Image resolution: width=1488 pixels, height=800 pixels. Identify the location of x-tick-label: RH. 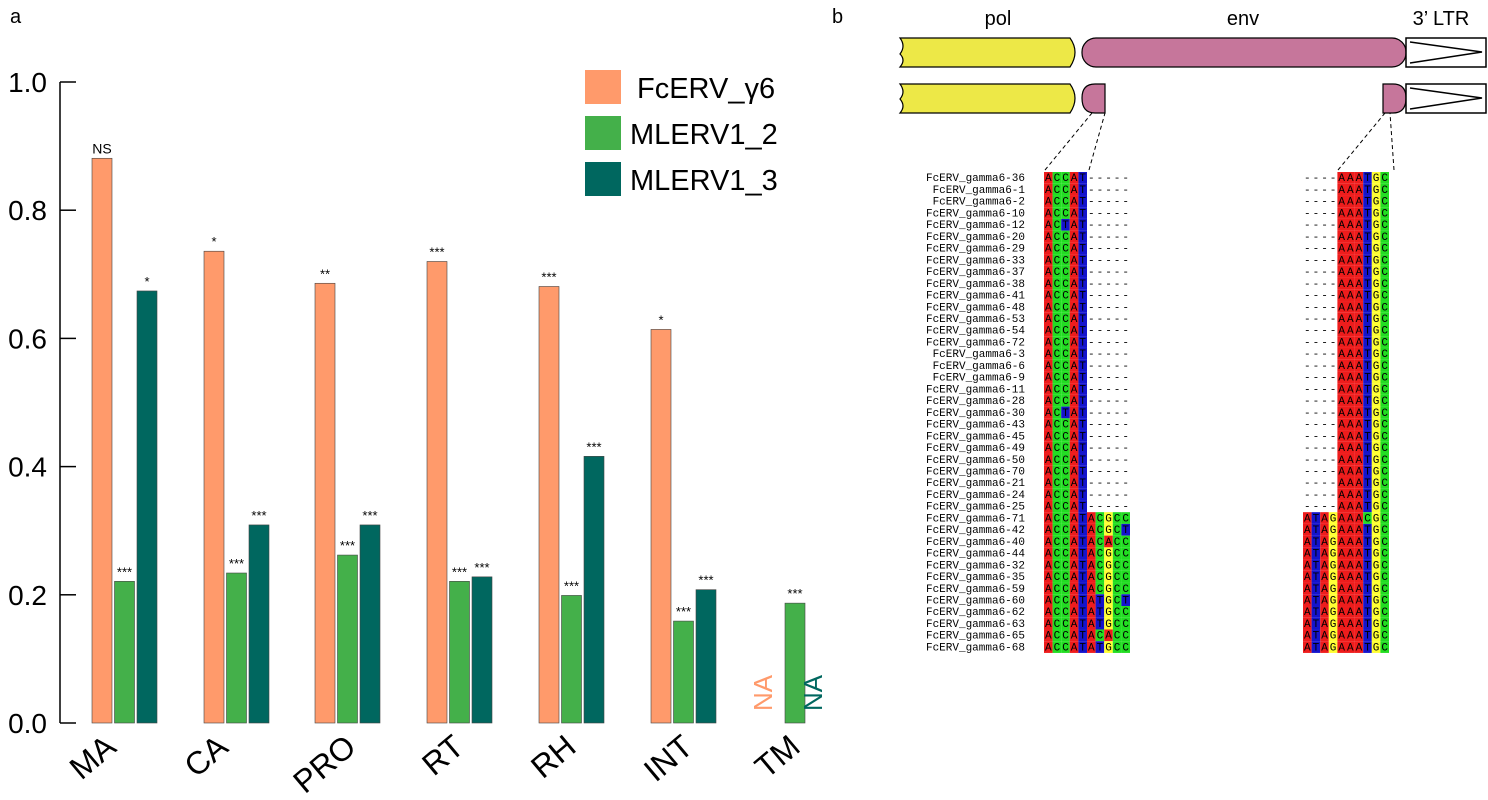
(553, 756).